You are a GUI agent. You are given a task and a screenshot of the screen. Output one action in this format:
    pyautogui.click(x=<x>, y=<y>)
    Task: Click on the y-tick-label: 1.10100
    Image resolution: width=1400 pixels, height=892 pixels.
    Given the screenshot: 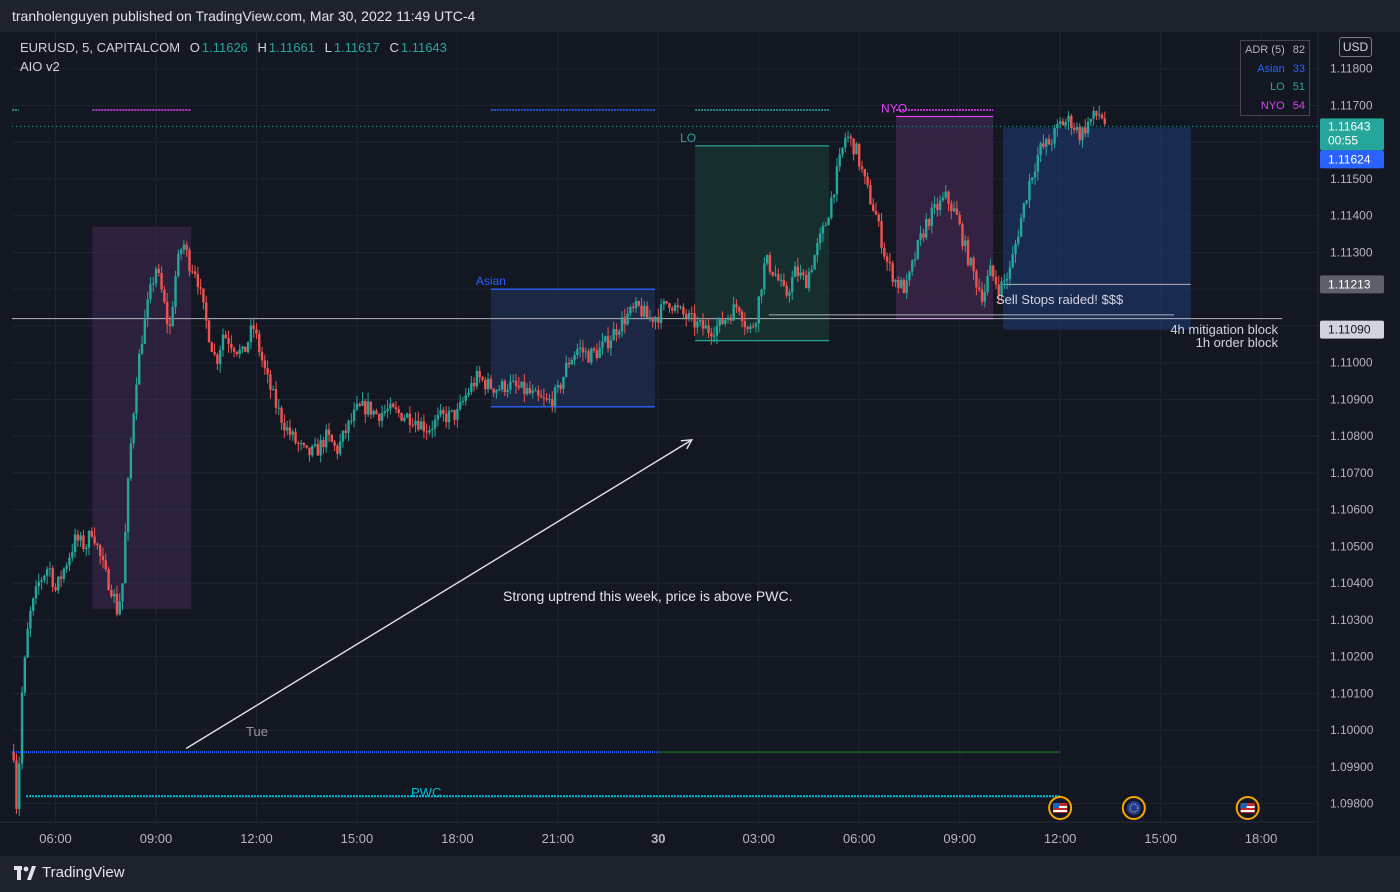 What is the action you would take?
    pyautogui.click(x=1352, y=693)
    